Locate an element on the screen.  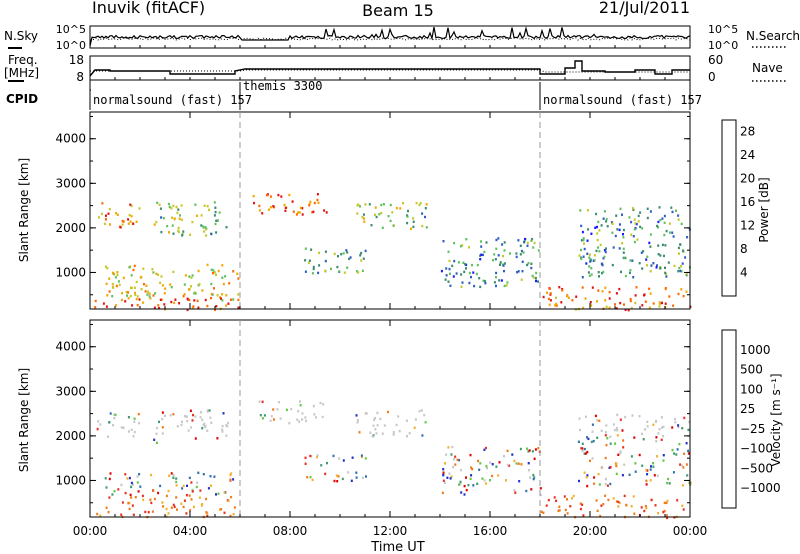
power-cbar-tick: 28 is located at coordinates (747, 132).